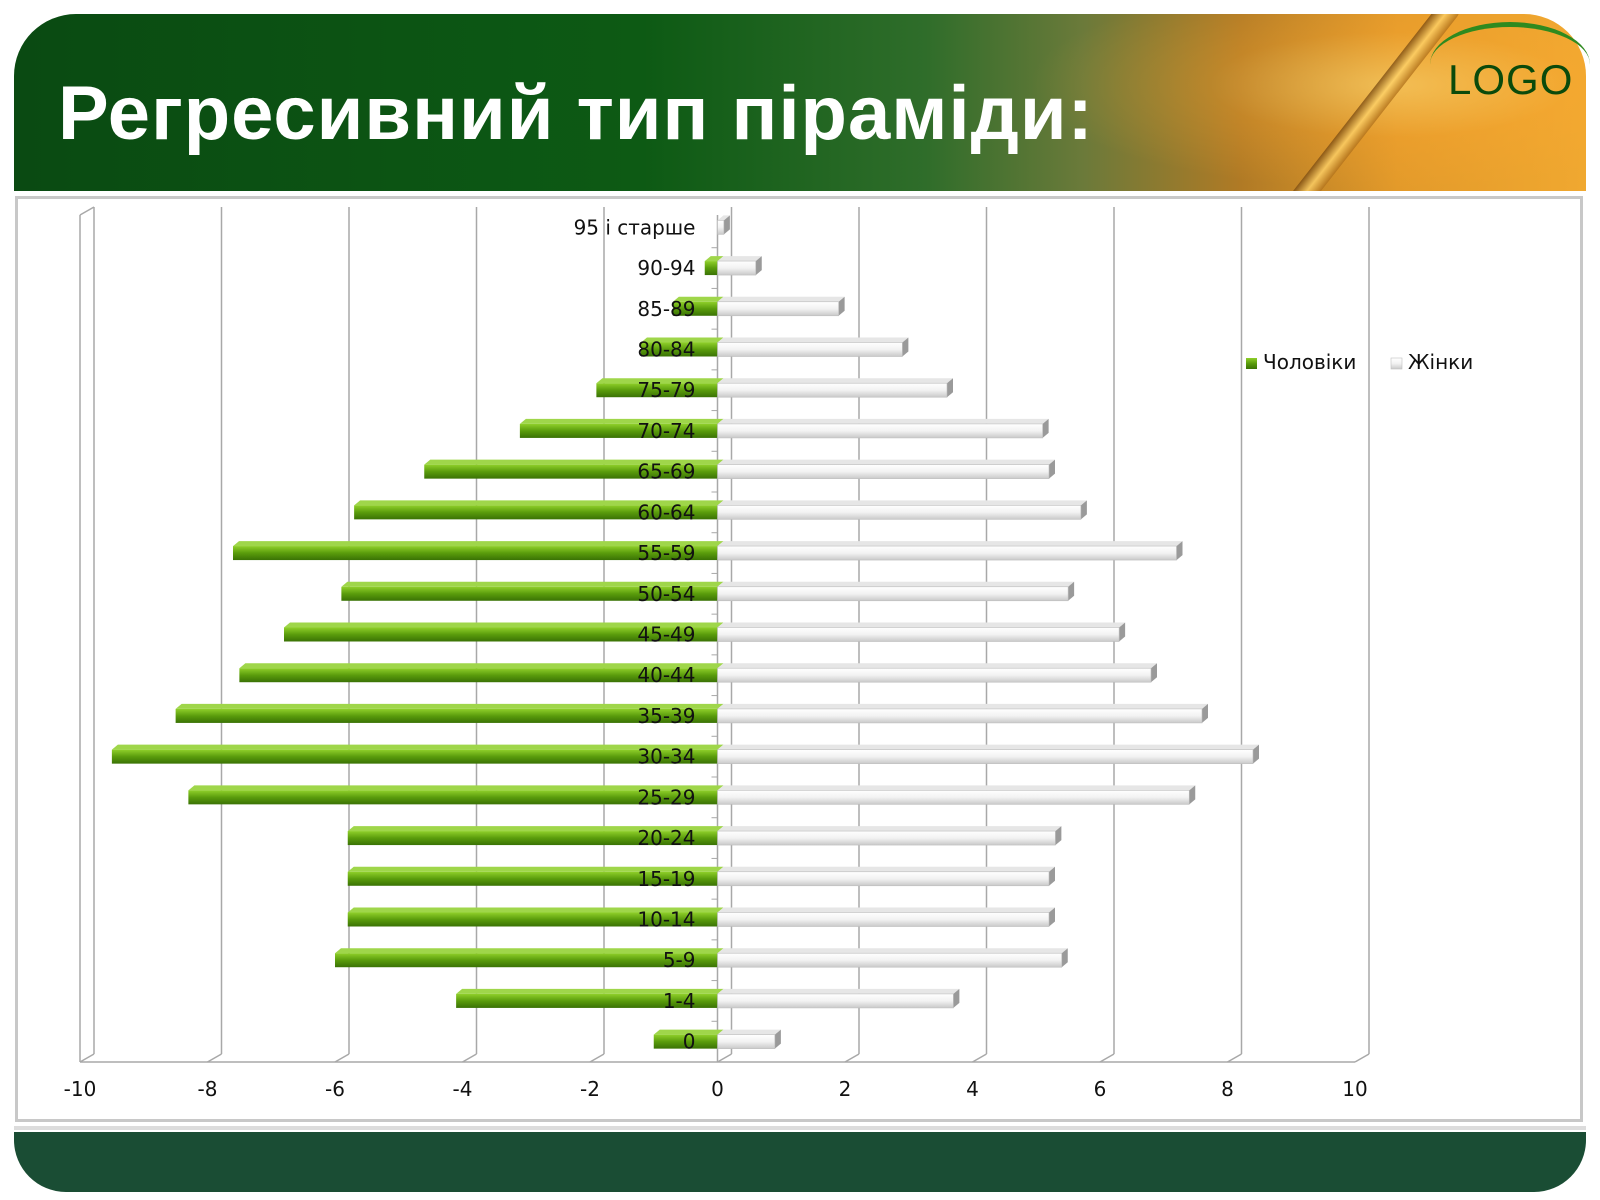 The image size is (1600, 1200). Describe the element at coordinates (1510, 64) in the screenshot. I see `logo-arc-icon` at that location.